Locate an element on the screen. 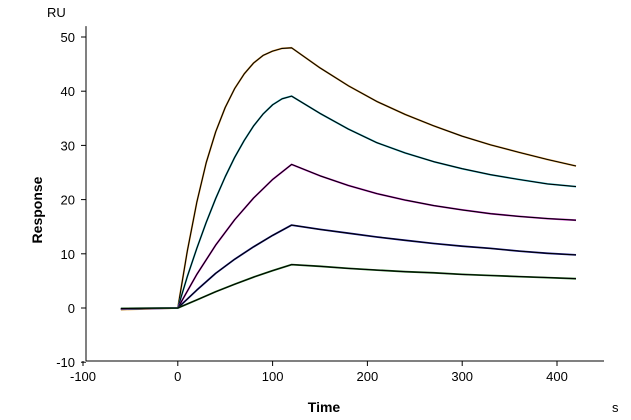 This screenshot has width=631, height=420. y-axis-title: Response is located at coordinates (37, 209).